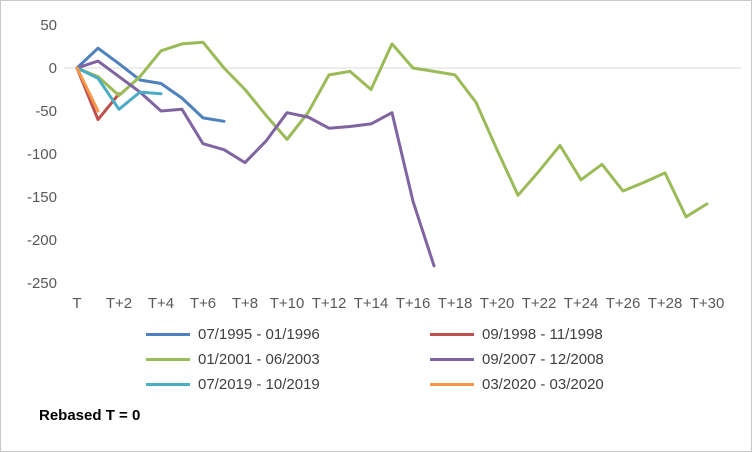 Image resolution: width=752 pixels, height=452 pixels. What do you see at coordinates (707, 303) in the screenshot?
I see `x-axis-tick-label: T+30` at bounding box center [707, 303].